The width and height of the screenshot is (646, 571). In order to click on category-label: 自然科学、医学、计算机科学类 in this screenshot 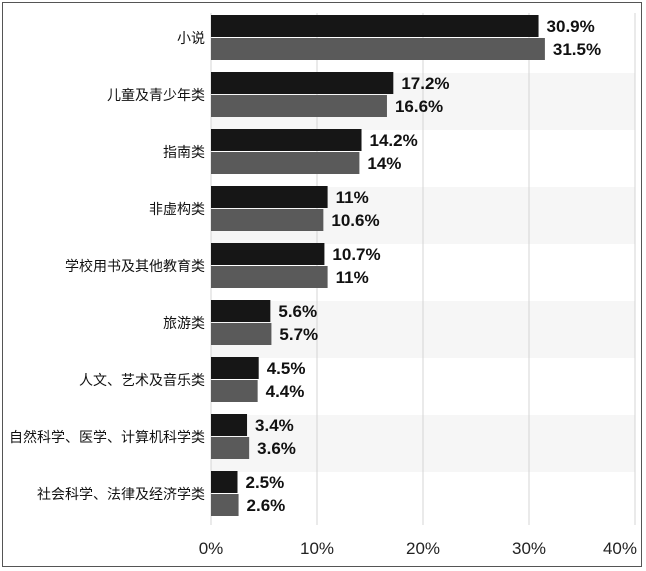, I will do `click(107, 437)`.